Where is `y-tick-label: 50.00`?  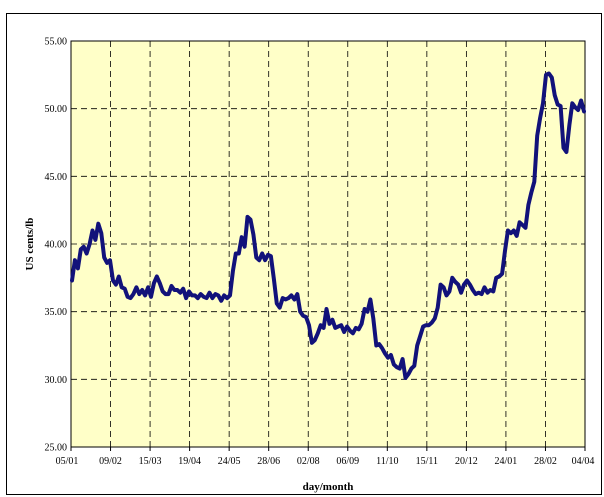 y-tick-label: 50.00 is located at coordinates (56, 109).